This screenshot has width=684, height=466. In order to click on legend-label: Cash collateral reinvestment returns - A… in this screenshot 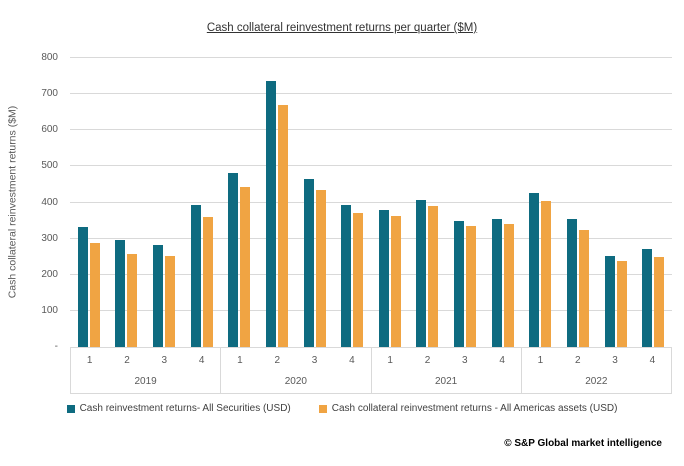, I will do `click(474, 408)`.